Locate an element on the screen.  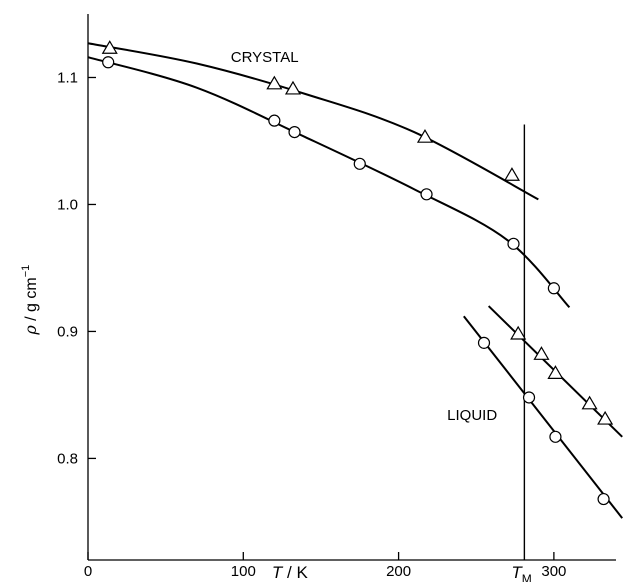
x-tick-label: 200 is located at coordinates (398, 571).